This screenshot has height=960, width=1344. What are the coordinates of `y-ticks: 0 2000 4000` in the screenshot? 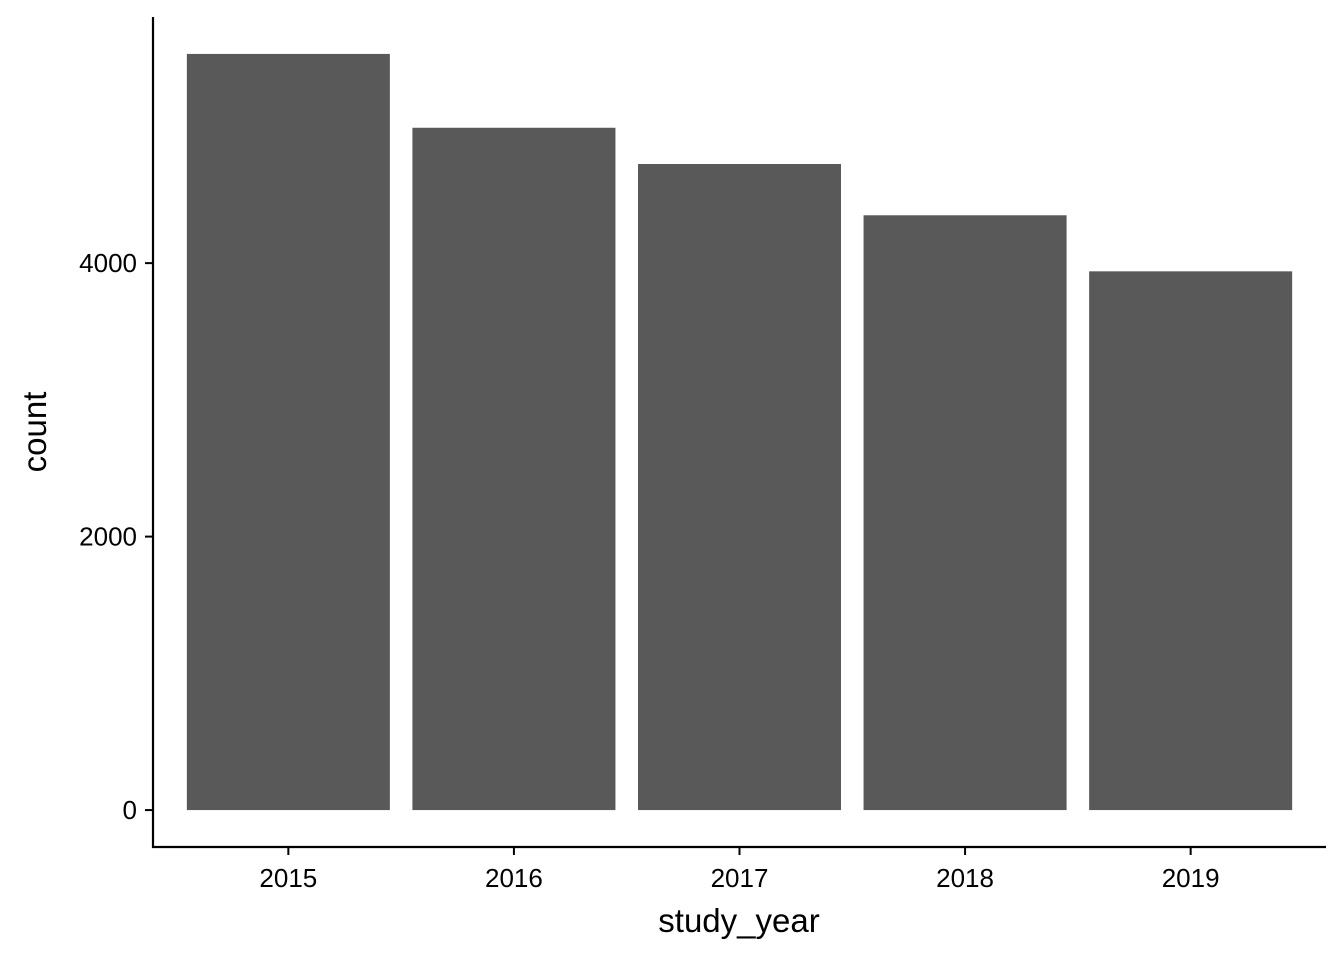 It's located at (116, 536).